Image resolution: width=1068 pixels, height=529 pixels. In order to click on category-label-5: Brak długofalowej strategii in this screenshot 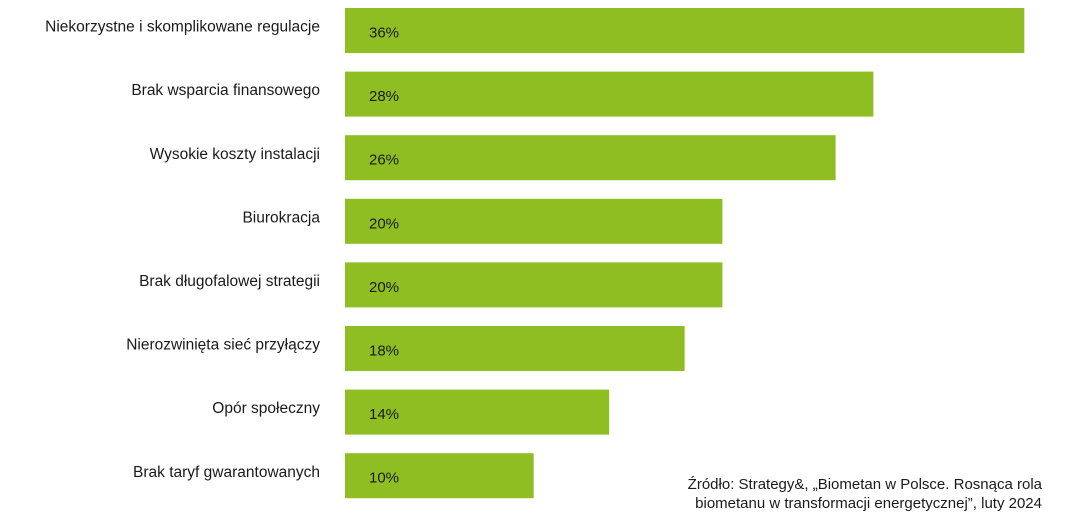, I will do `click(229, 281)`.